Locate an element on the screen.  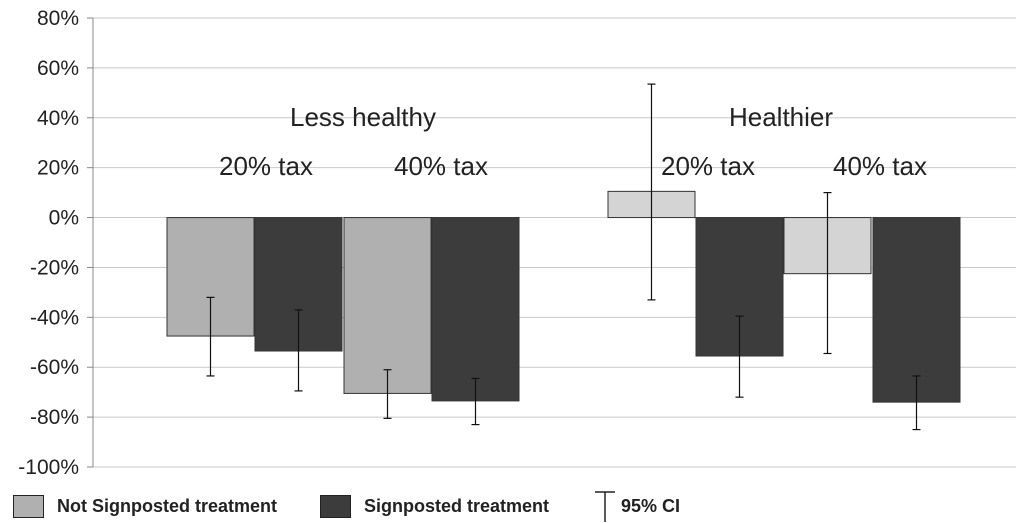
group-label: Less healthy is located at coordinates (363, 117).